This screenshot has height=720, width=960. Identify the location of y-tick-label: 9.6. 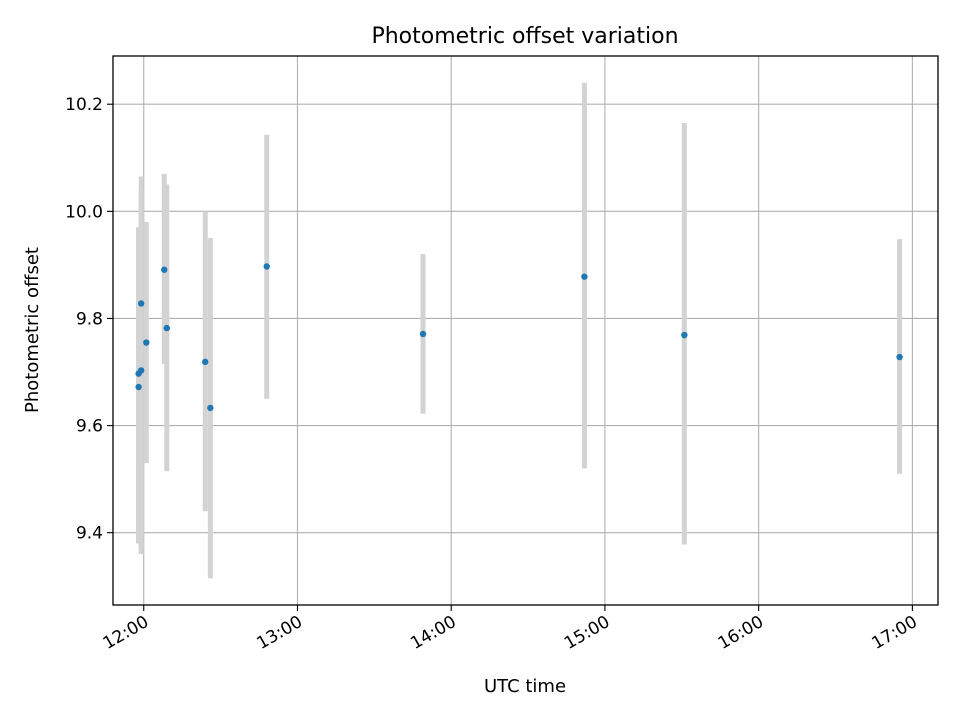
(89, 427).